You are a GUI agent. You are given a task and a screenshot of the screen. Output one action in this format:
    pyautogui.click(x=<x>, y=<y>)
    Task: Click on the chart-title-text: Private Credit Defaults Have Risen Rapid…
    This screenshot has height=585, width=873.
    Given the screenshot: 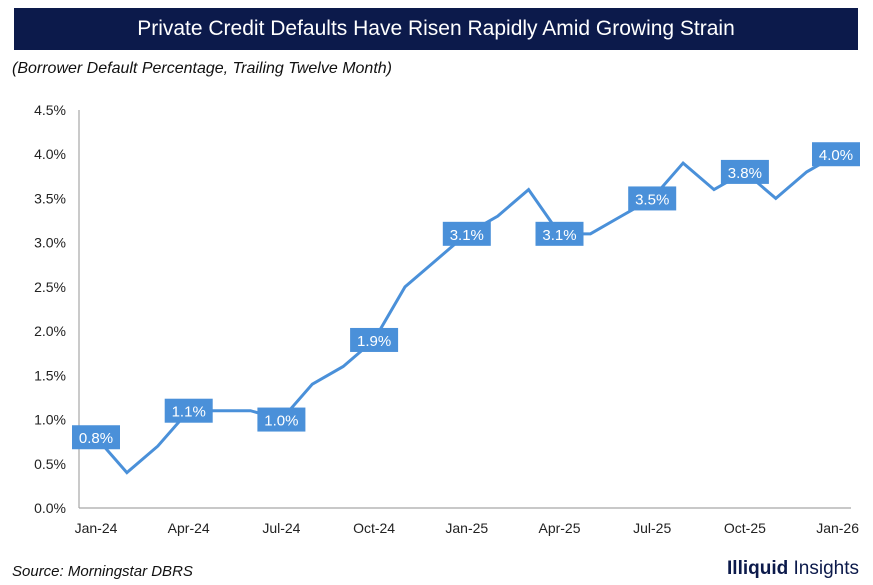 What is the action you would take?
    pyautogui.click(x=436, y=28)
    